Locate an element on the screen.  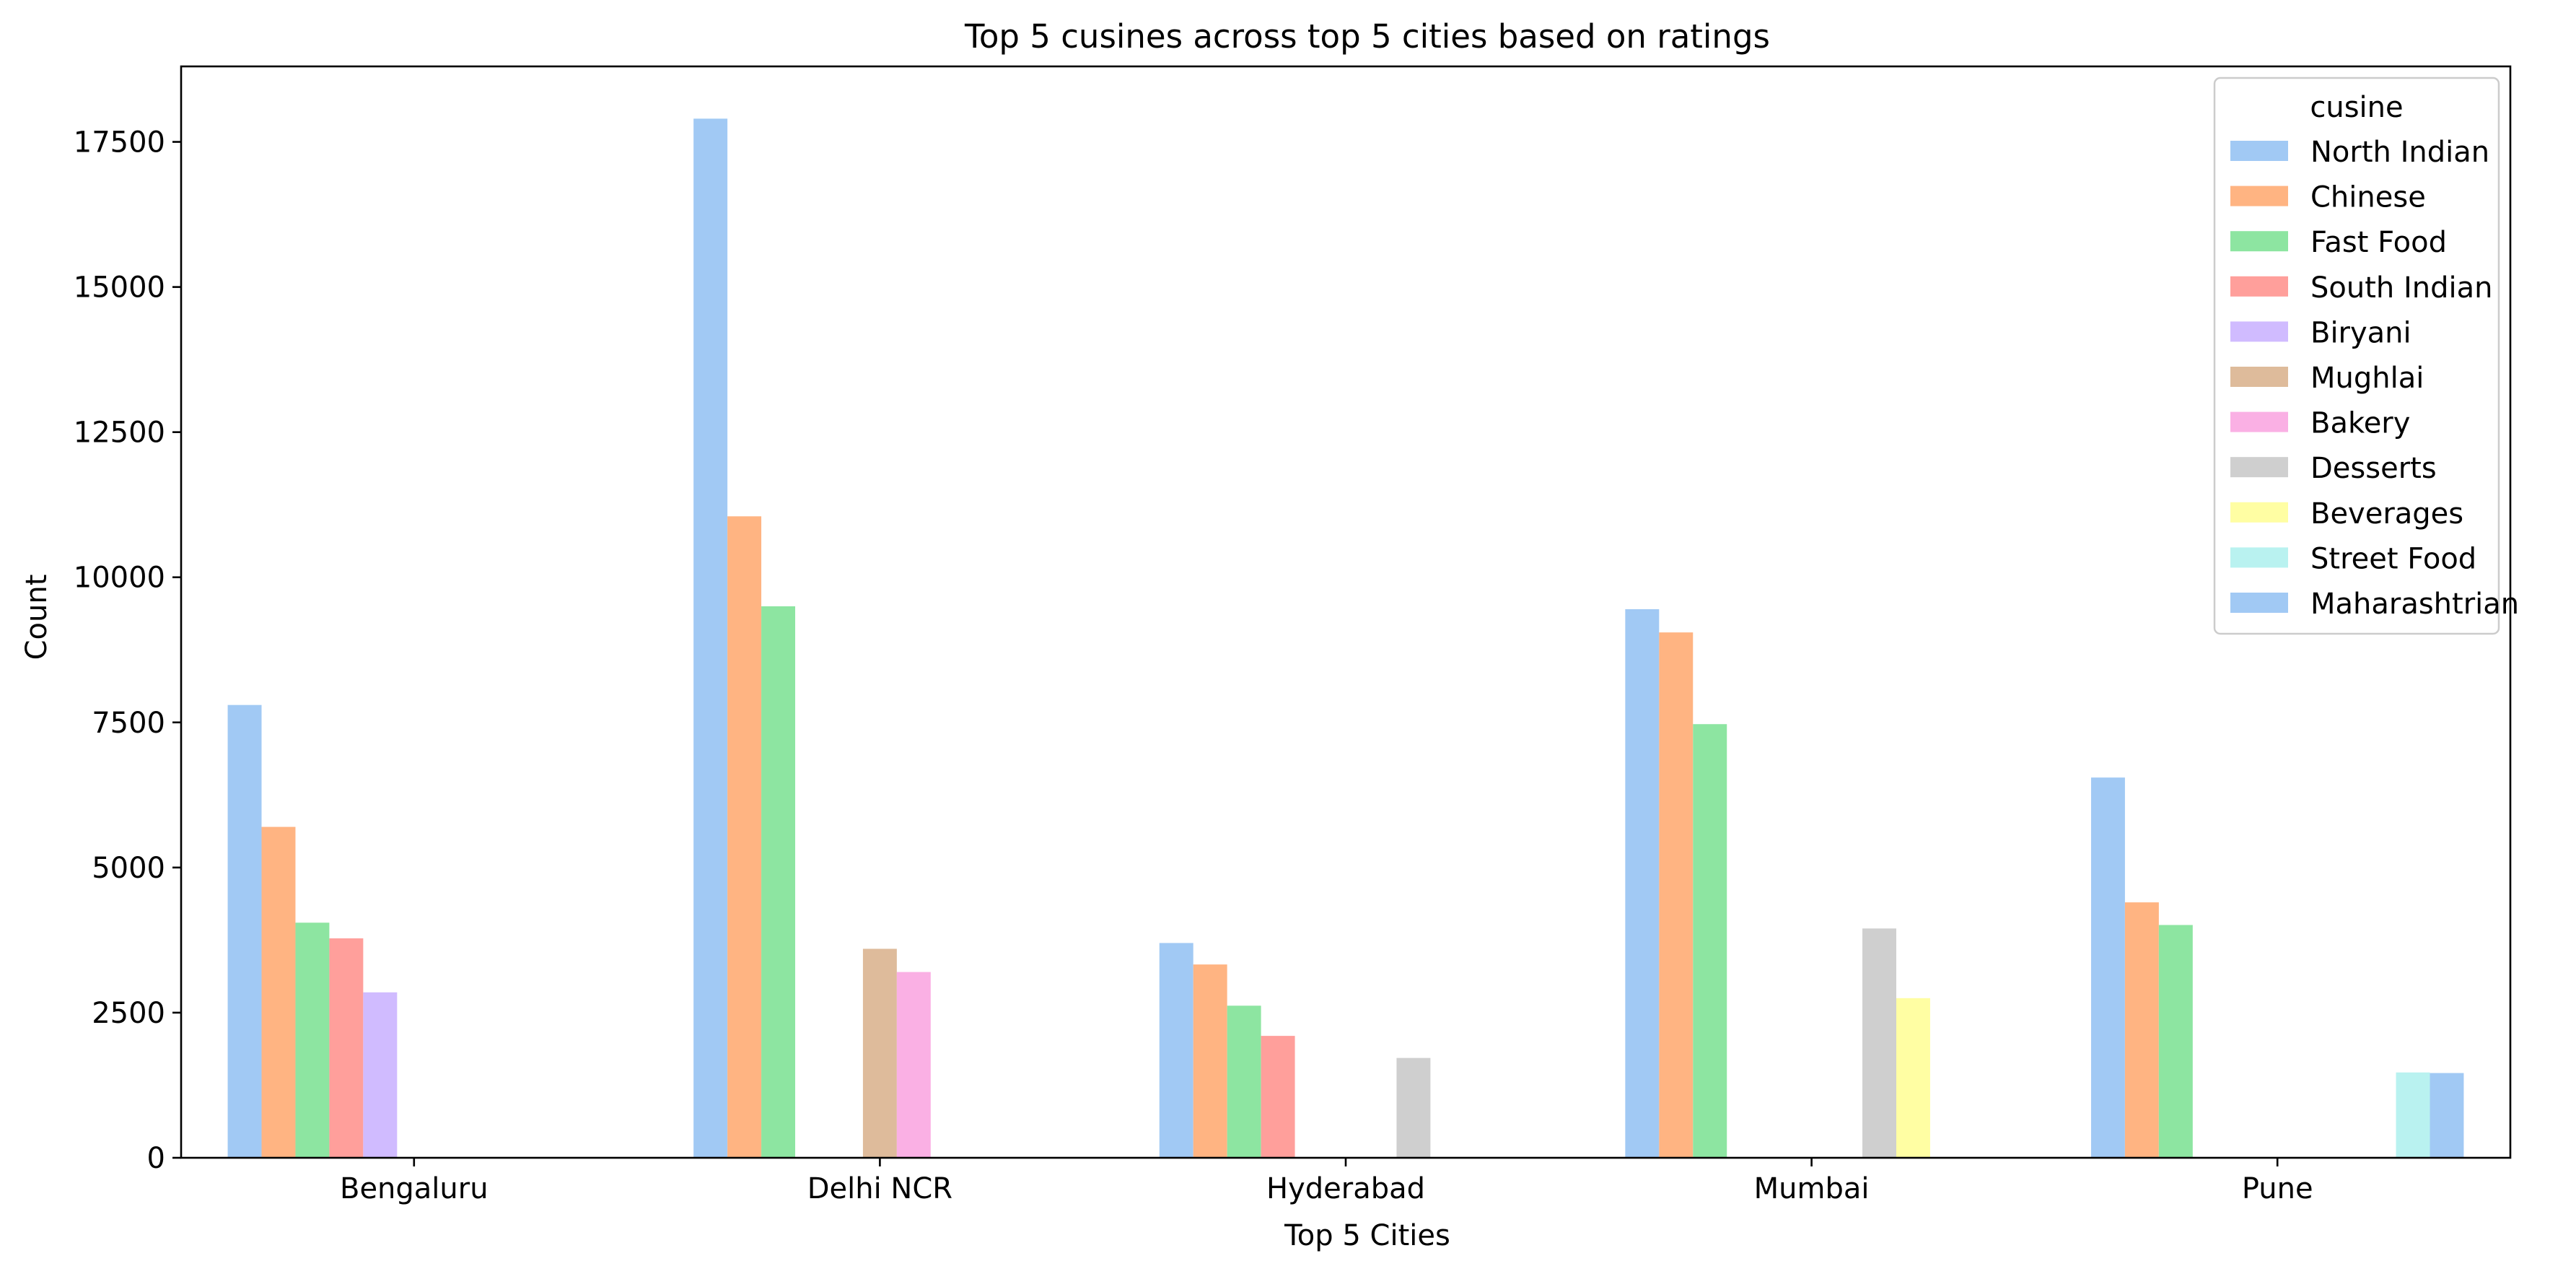
bar-delhi-ncr-mughlai is located at coordinates (879, 1053).